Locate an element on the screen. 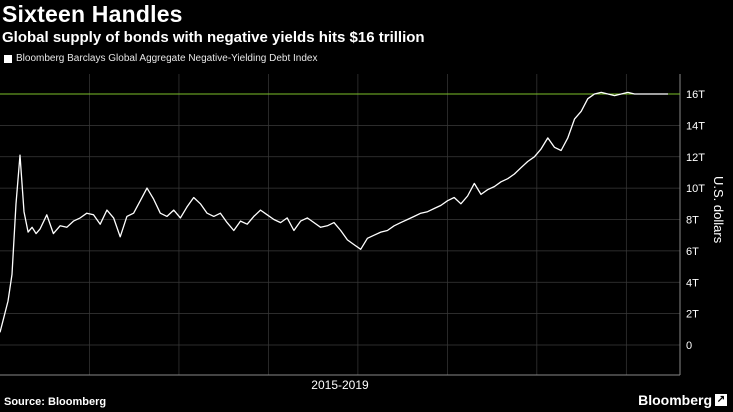 The height and width of the screenshot is (412, 733). y-tick-label: 12T is located at coordinates (695, 158).